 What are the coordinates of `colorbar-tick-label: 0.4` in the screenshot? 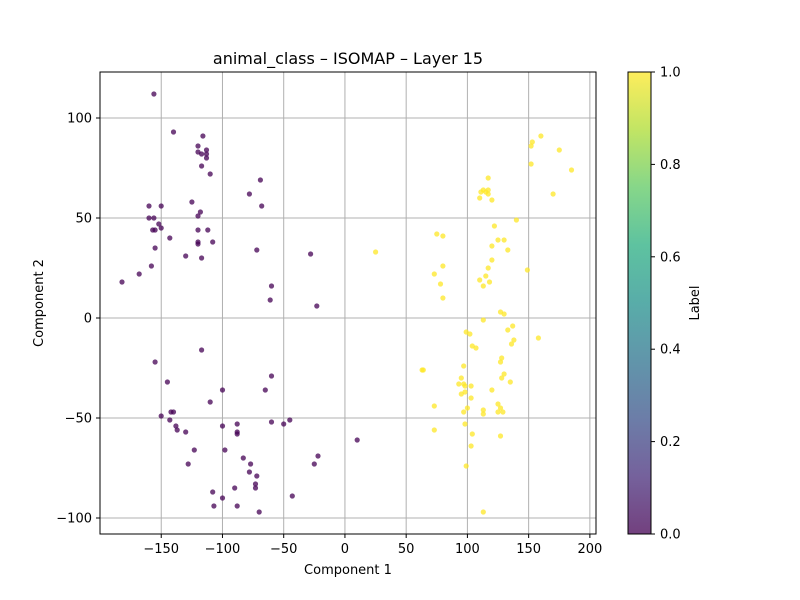 It's located at (670, 350).